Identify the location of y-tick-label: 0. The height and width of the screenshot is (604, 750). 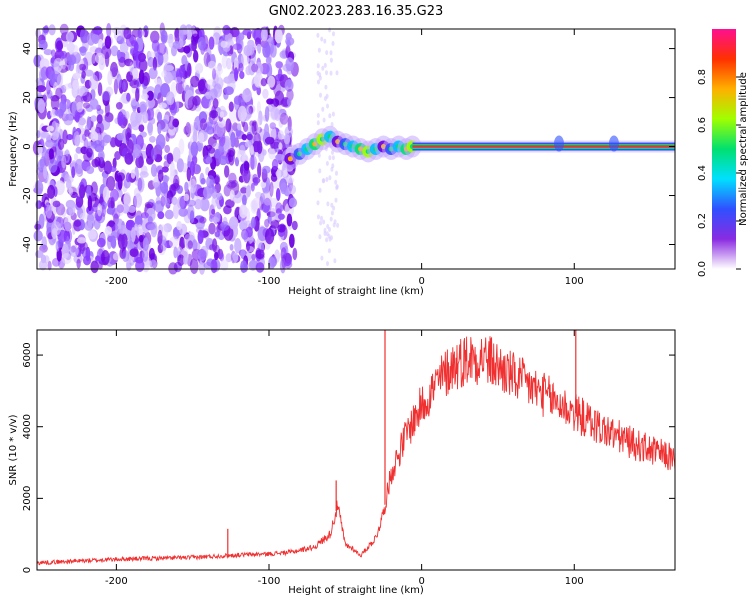
(27, 146).